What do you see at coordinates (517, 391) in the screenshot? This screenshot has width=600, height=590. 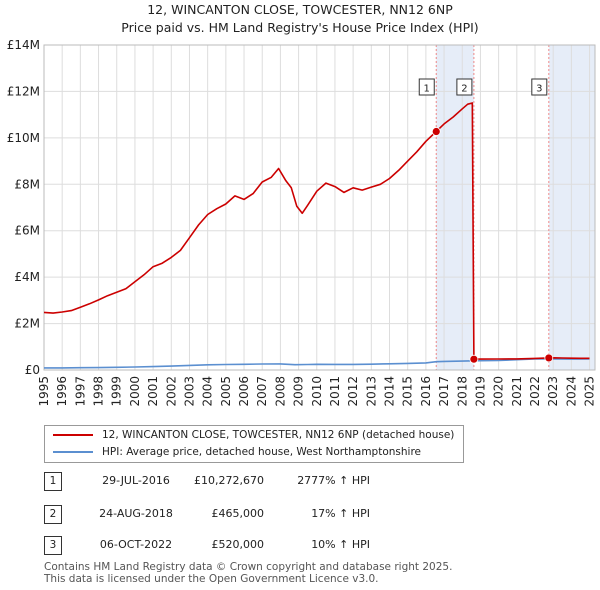 I see `x-tick-label: 2021` at bounding box center [517, 391].